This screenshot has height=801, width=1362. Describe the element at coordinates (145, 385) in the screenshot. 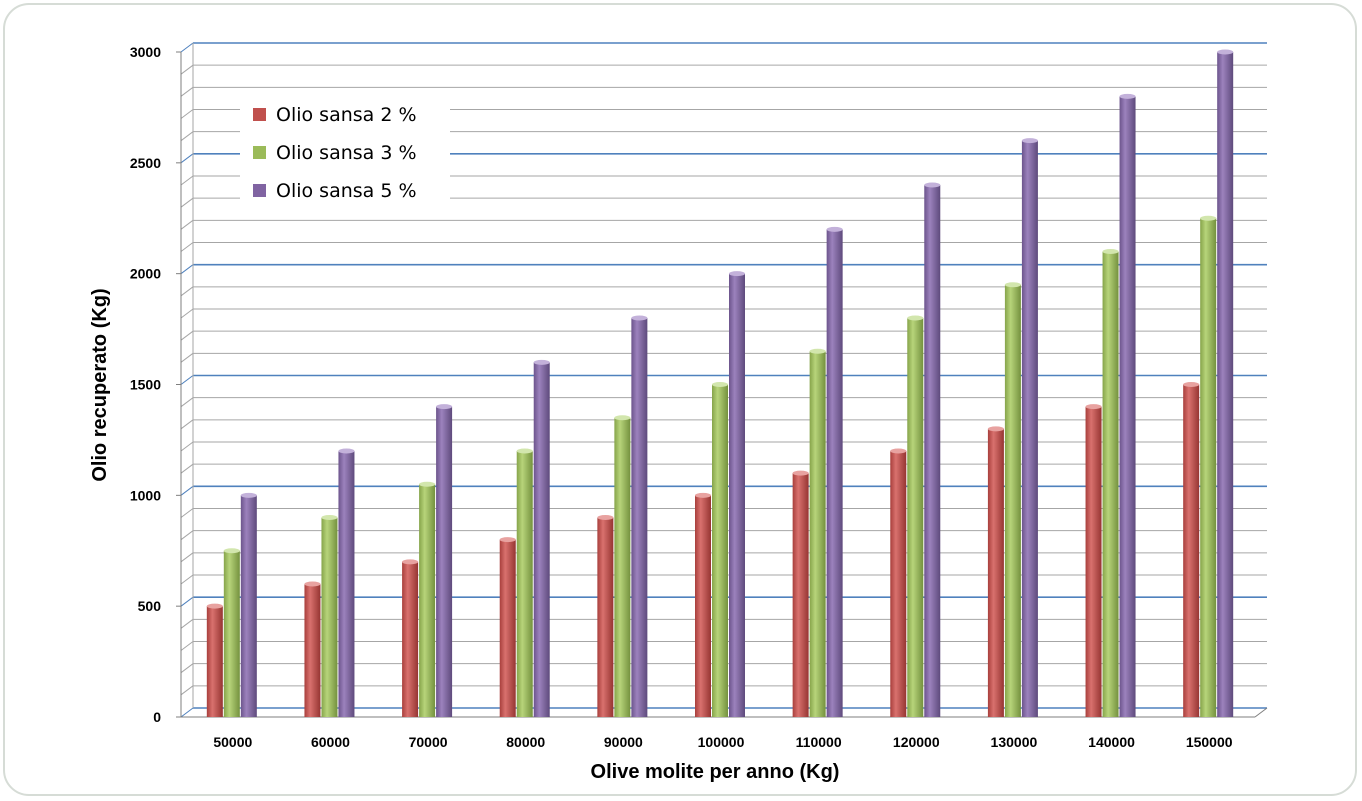

I see `y-tick-label: 1500` at that location.